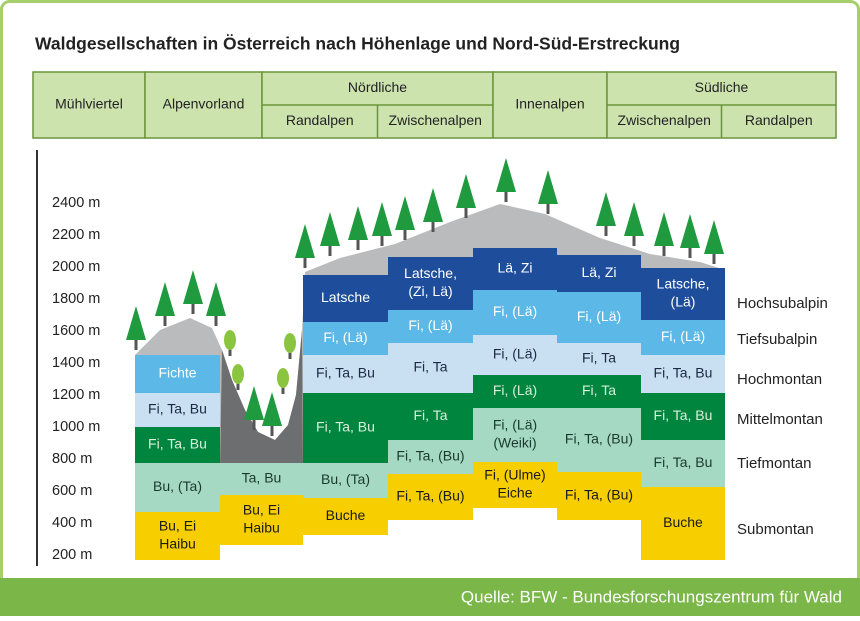 This screenshot has height=621, width=860. Describe the element at coordinates (346, 515) in the screenshot. I see `species-label: Buche` at that location.